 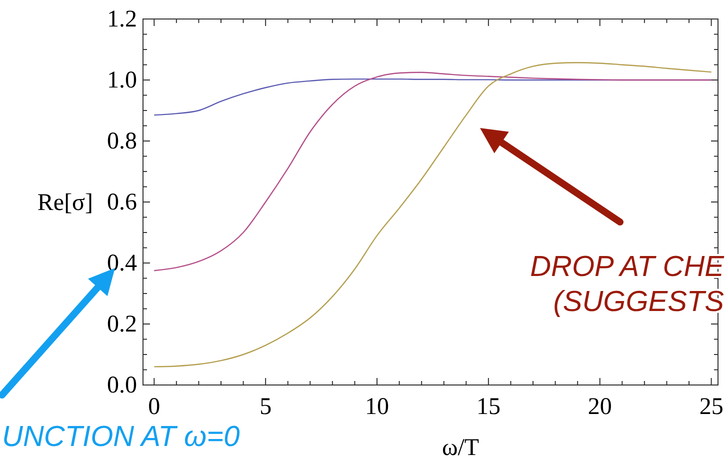 I want to click on x-tick-label: 25, so click(x=711, y=407).